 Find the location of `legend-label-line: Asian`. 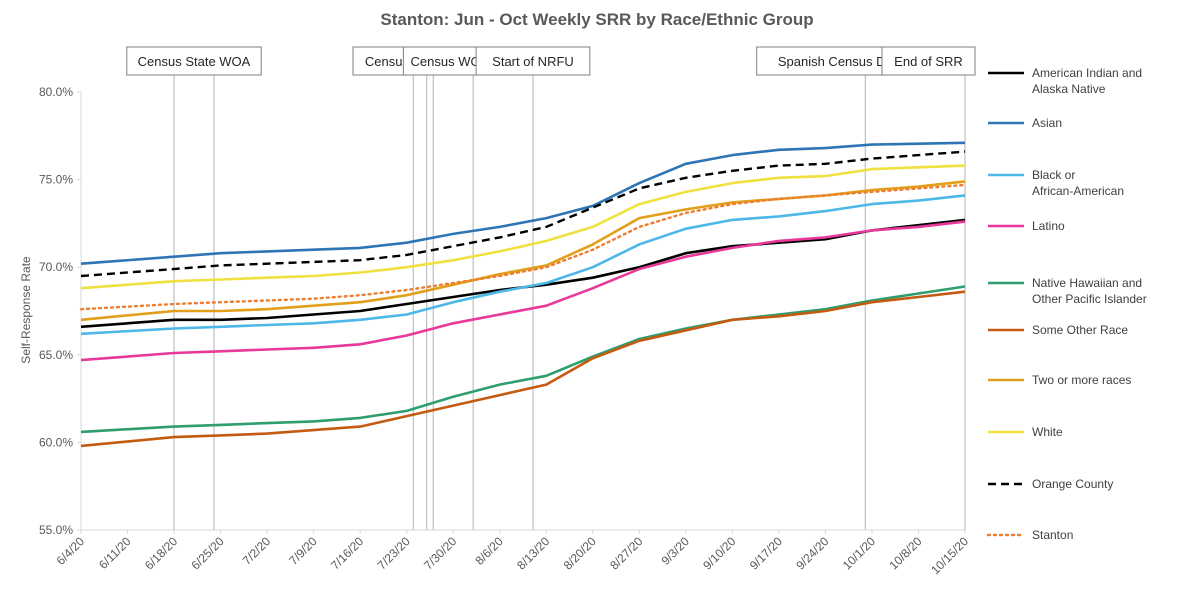

legend-label-line: Asian is located at coordinates (1047, 123).